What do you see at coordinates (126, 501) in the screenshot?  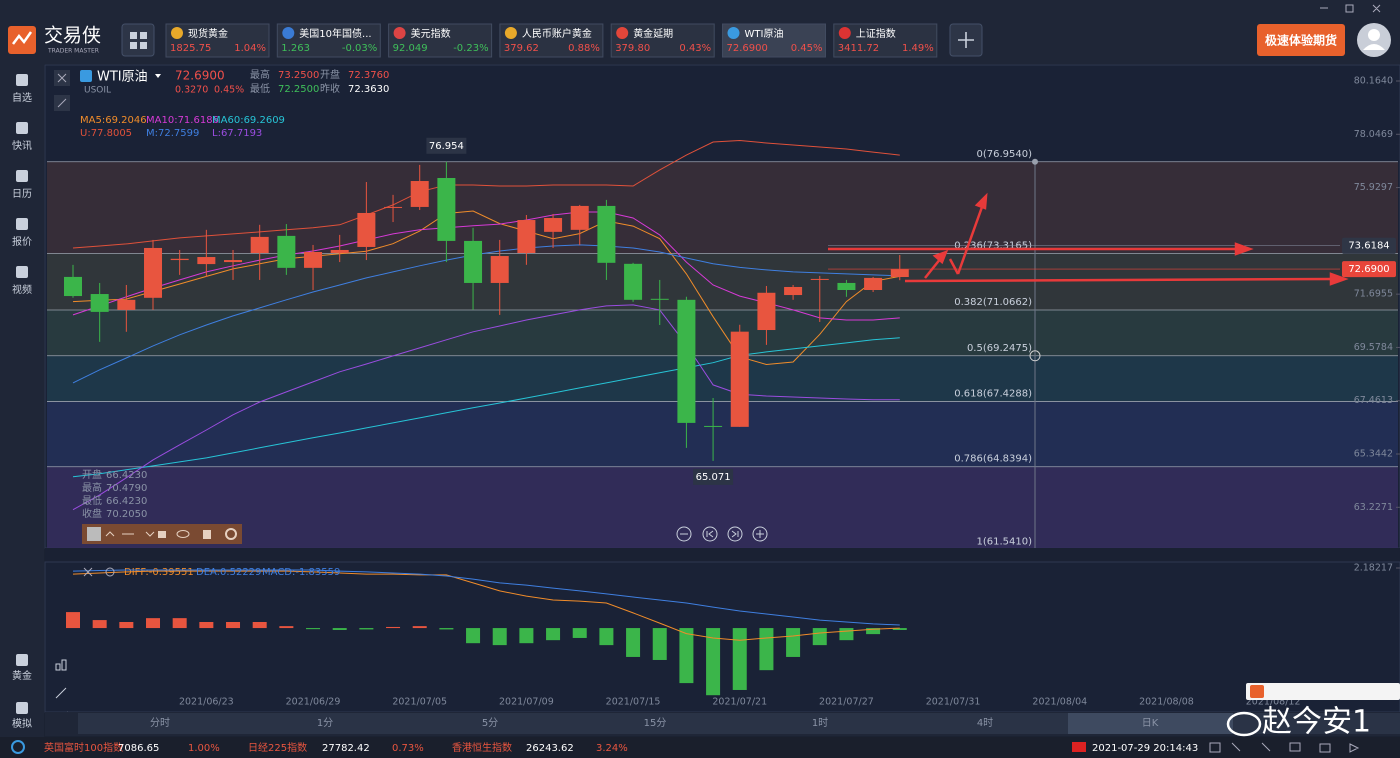 I see `info-value: 66.4230` at bounding box center [126, 501].